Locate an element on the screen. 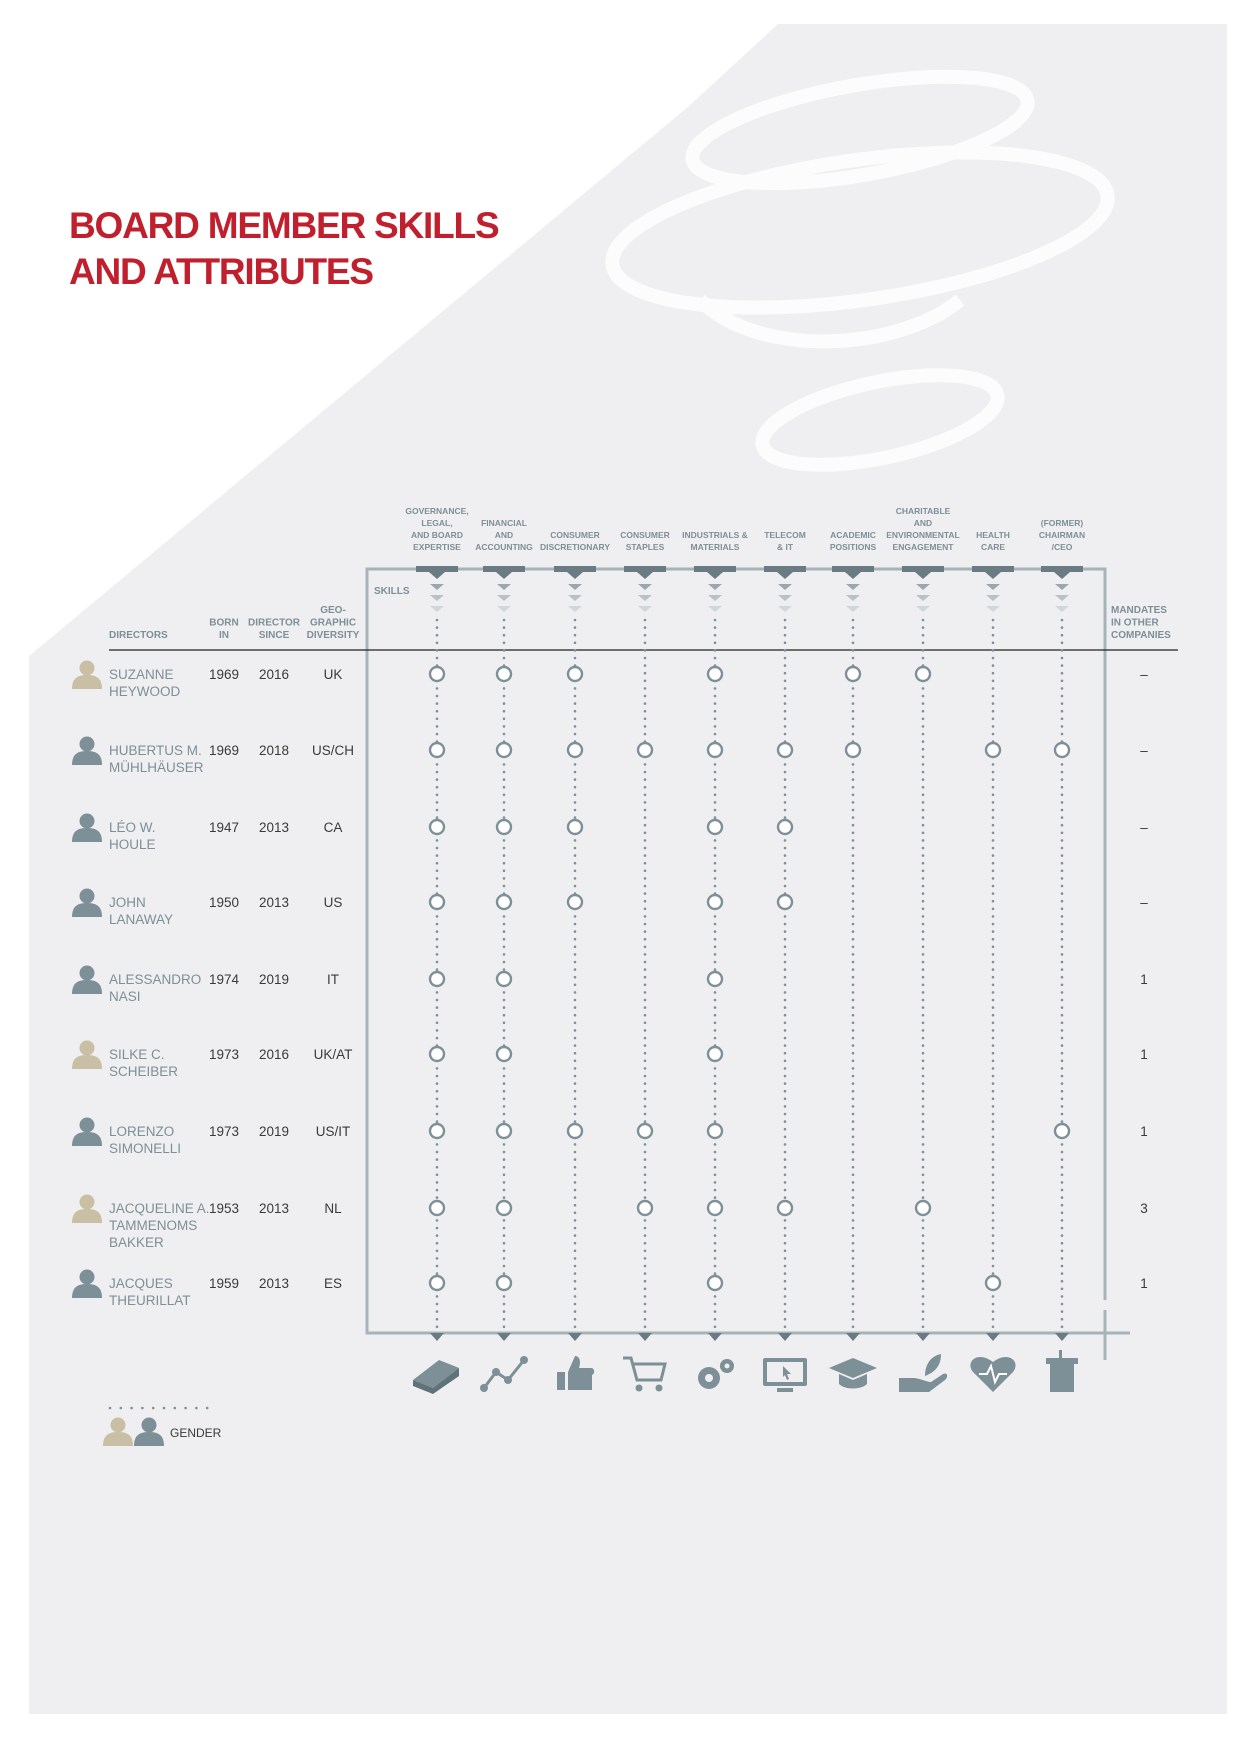  skill-header: INDUSTRIALS & is located at coordinates (715, 535).